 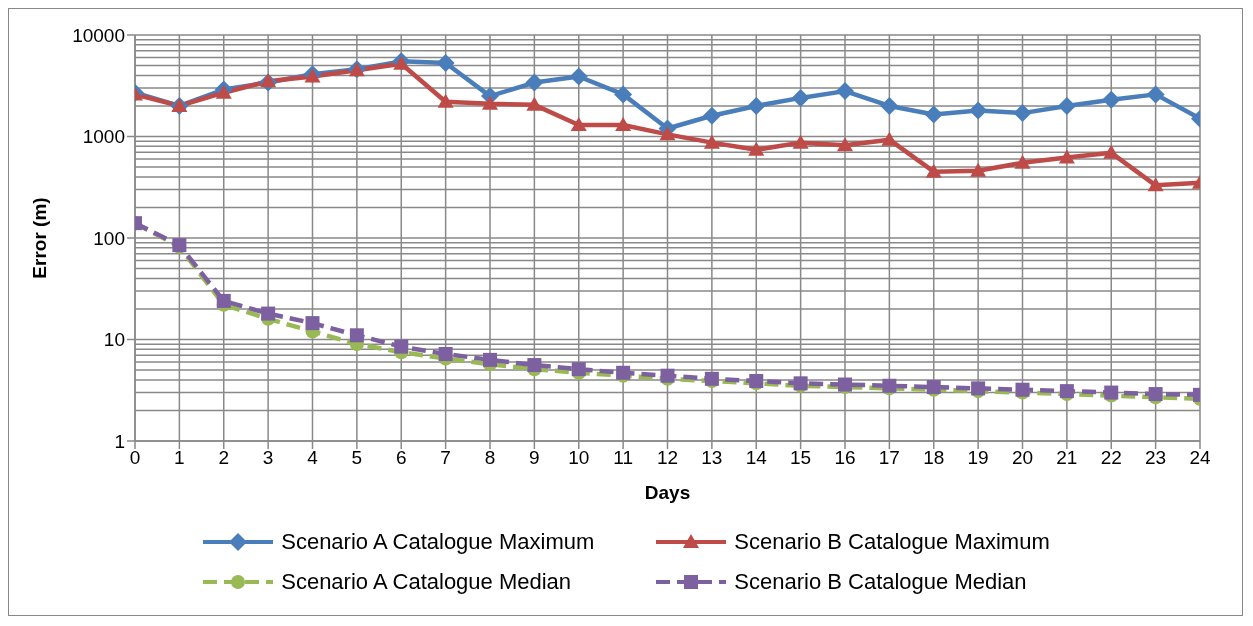 What do you see at coordinates (103, 137) in the screenshot?
I see `y-tick-label: 1000` at bounding box center [103, 137].